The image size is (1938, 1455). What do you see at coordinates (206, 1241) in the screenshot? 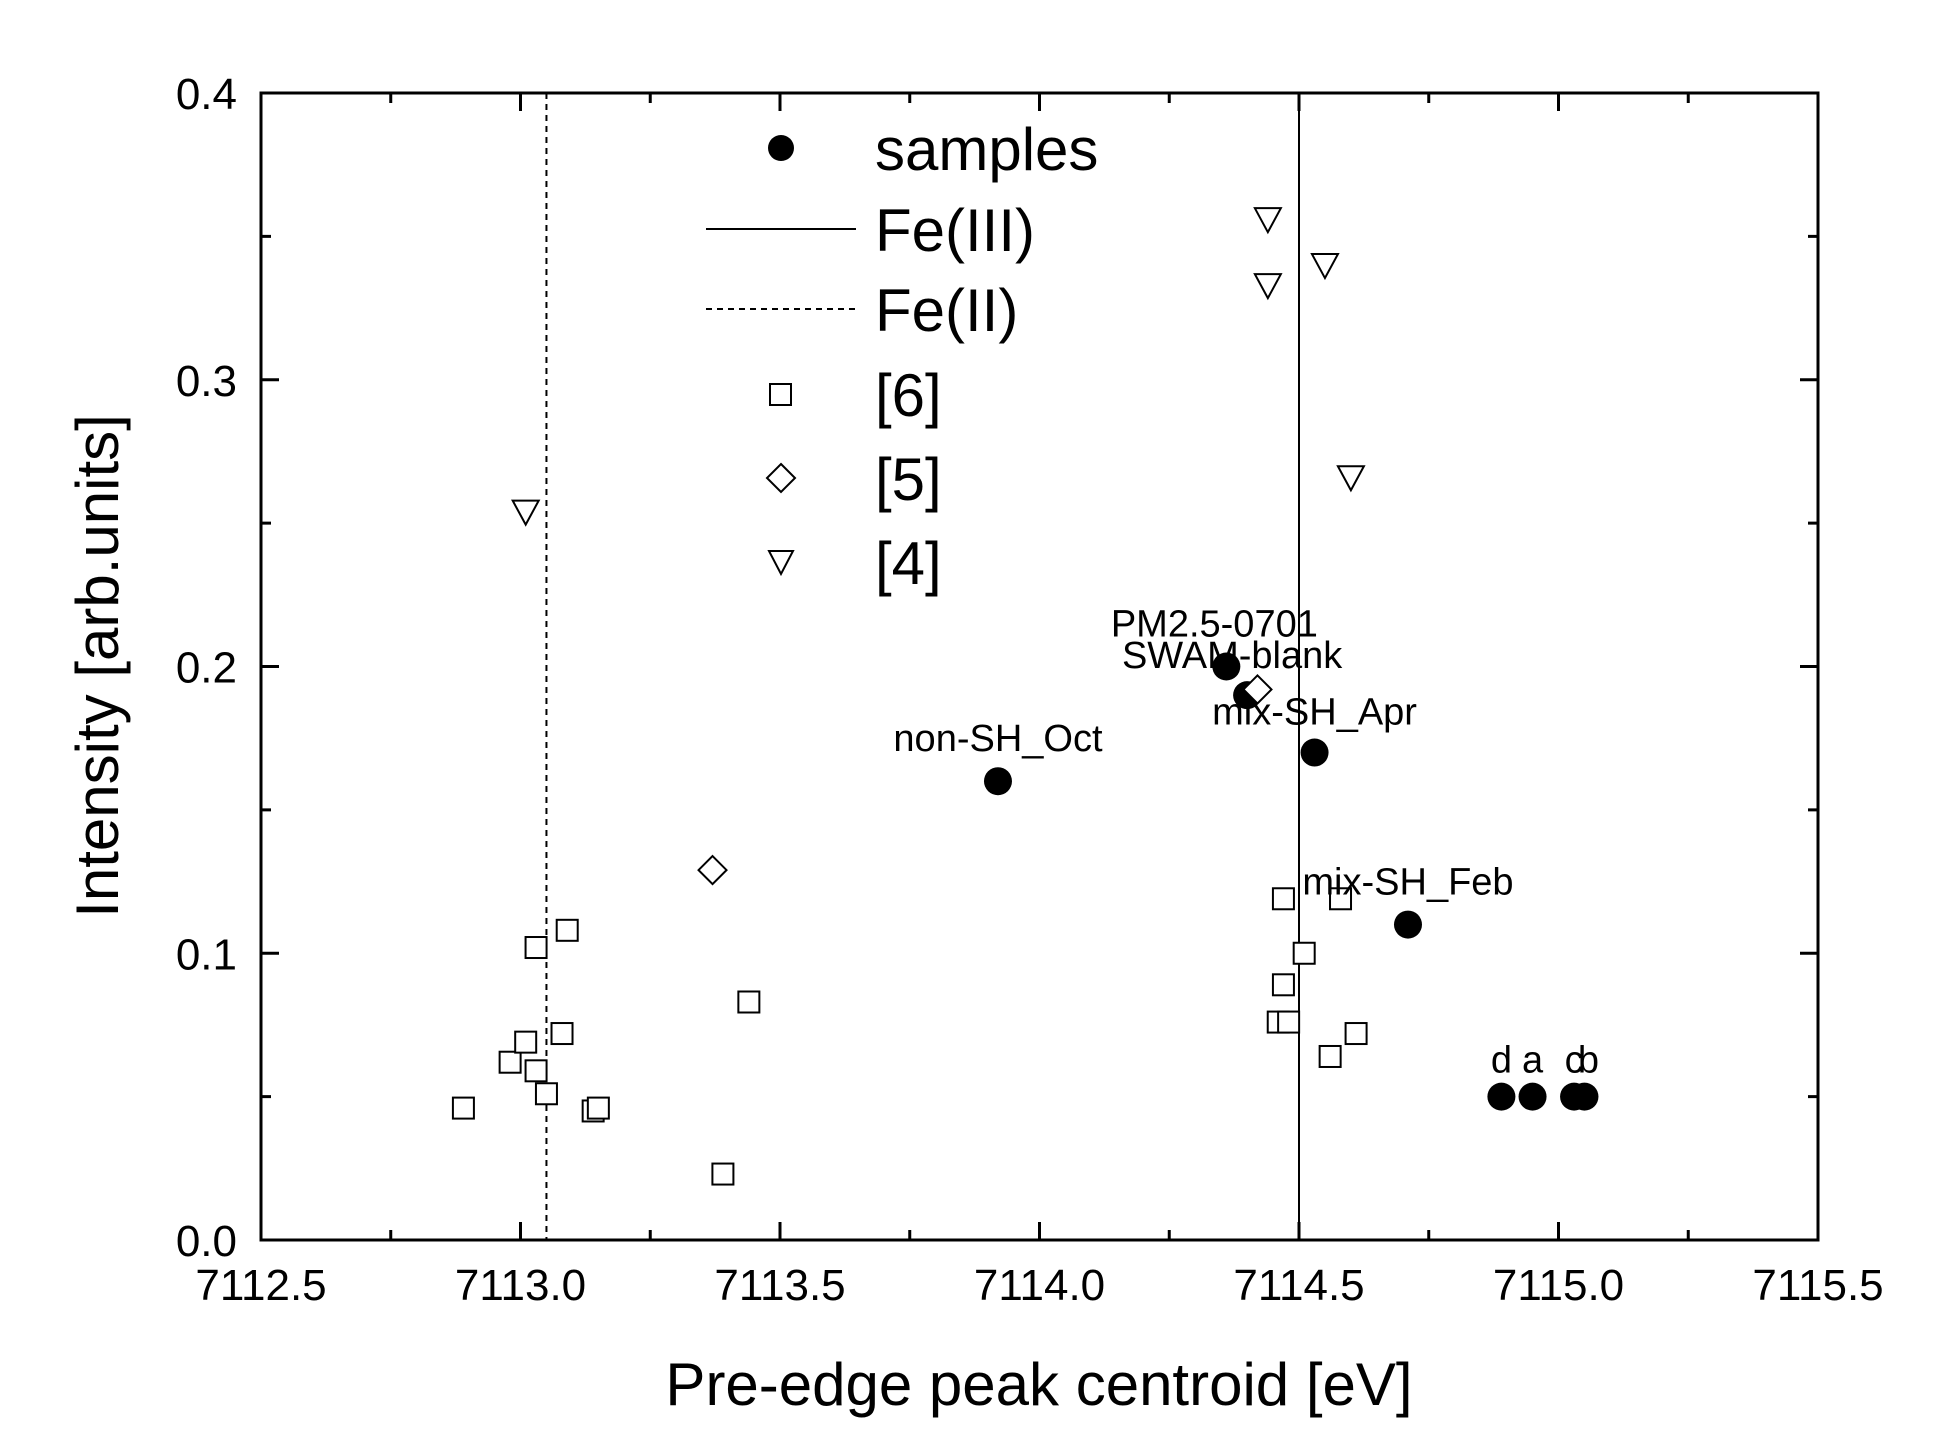
I see `y-tick-label: 0.0` at bounding box center [206, 1241].